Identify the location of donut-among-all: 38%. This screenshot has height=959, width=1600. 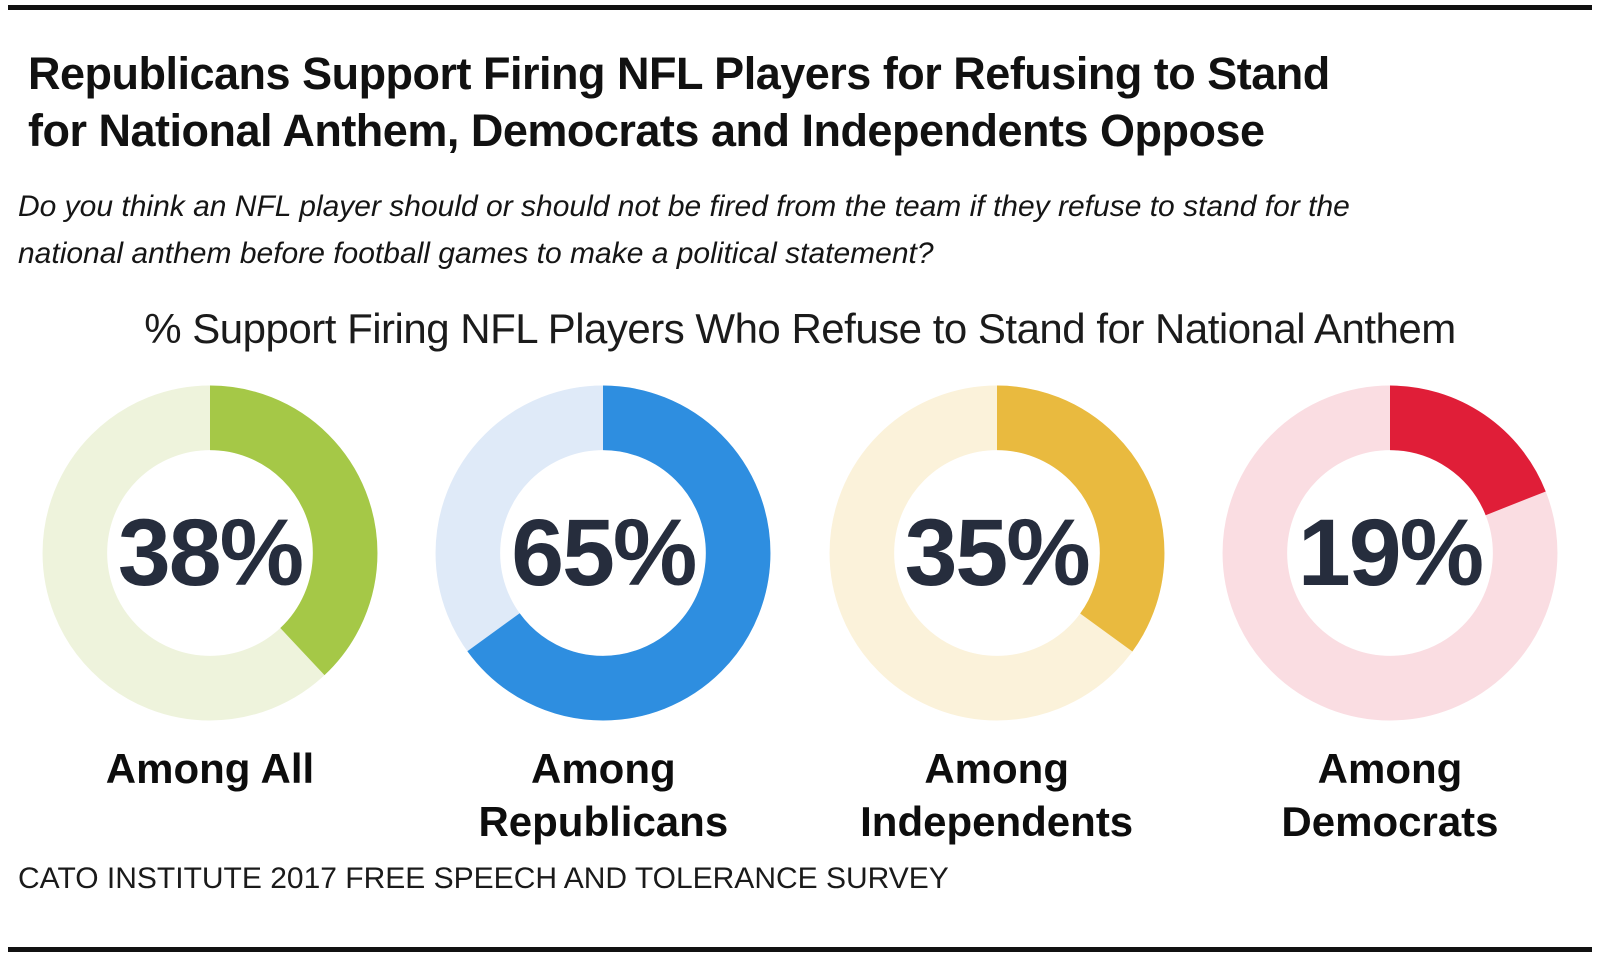
(210, 553).